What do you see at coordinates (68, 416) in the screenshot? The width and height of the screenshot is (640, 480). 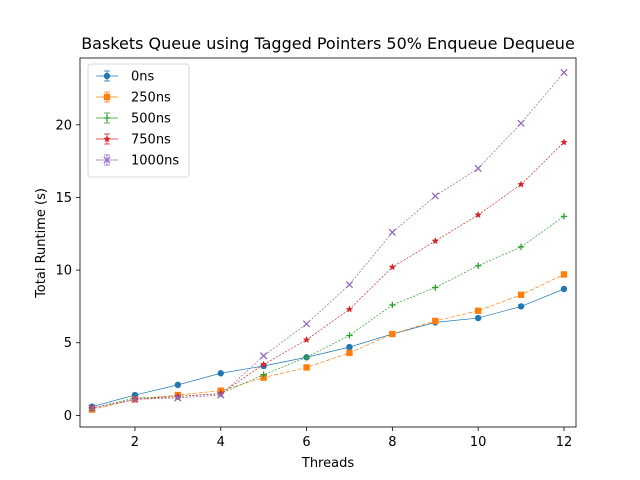 I see `y-tick-label: 0` at bounding box center [68, 416].